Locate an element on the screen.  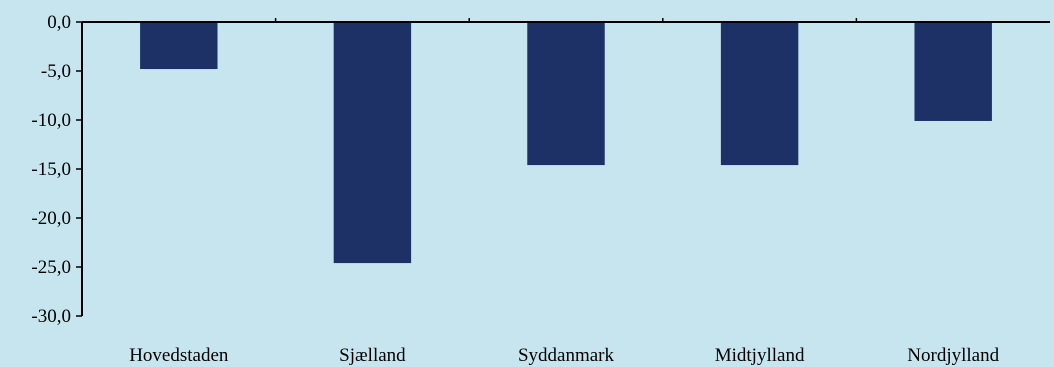
y-tick-label: -25,0 is located at coordinates (51, 267).